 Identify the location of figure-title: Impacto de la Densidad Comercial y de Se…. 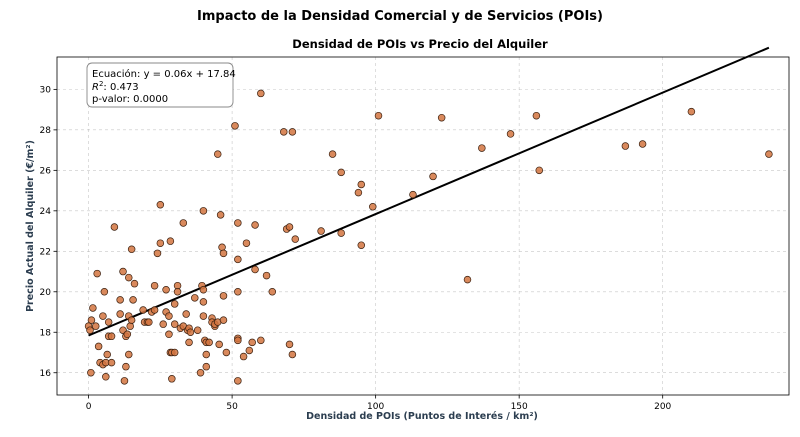
(400, 16).